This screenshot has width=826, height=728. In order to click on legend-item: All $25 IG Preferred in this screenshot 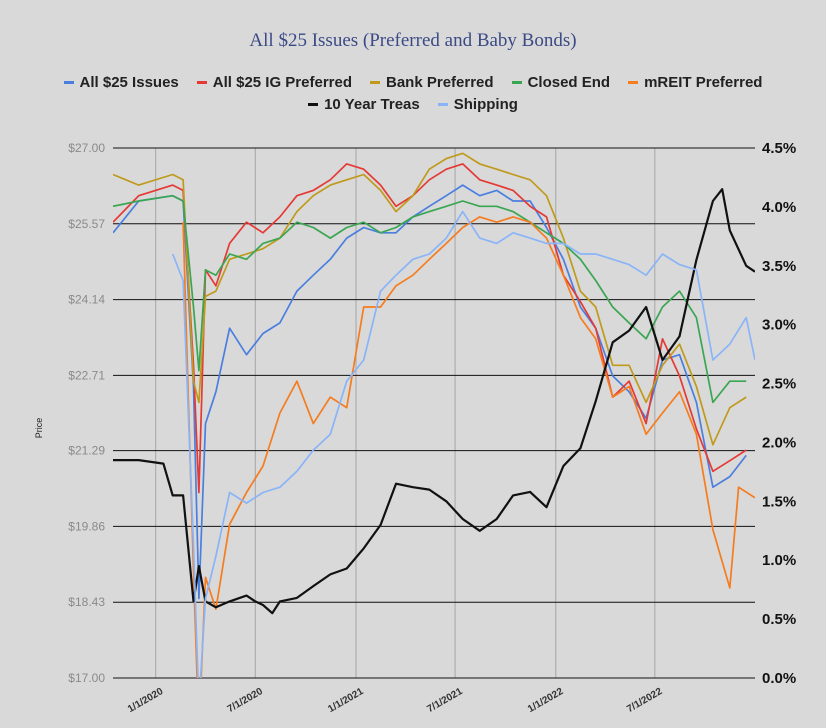, I will do `click(274, 82)`.